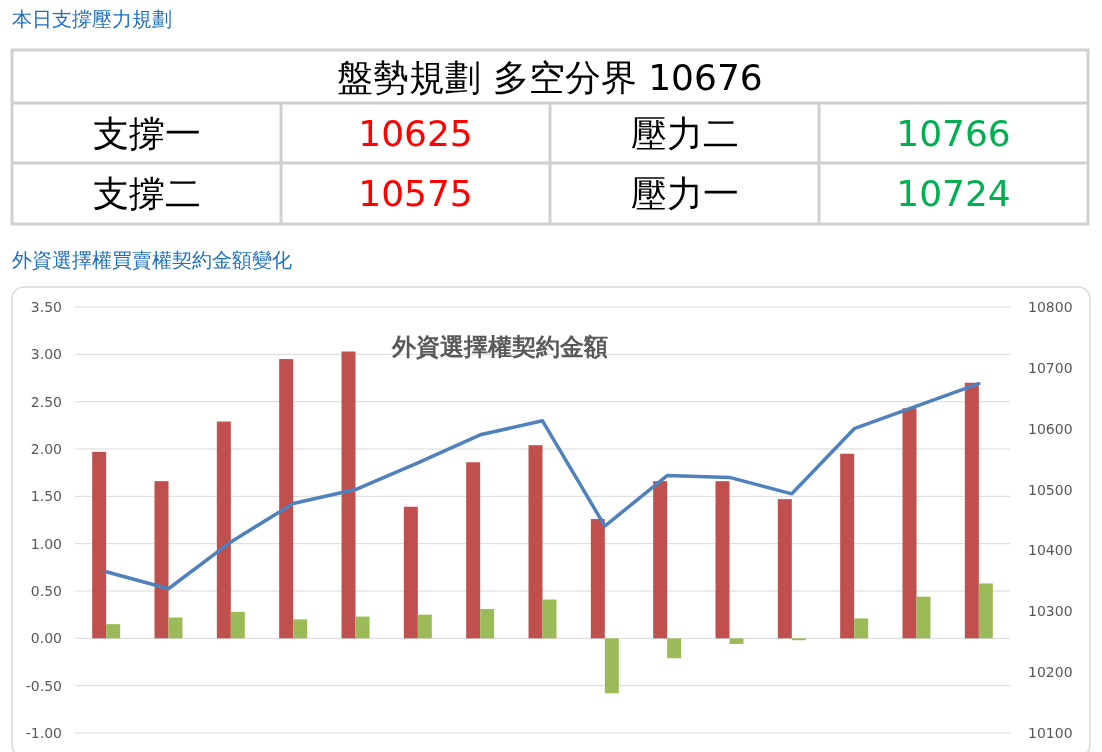 This screenshot has width=1102, height=752. What do you see at coordinates (1050, 428) in the screenshot?
I see `y2-tick-label: 10600` at bounding box center [1050, 428].